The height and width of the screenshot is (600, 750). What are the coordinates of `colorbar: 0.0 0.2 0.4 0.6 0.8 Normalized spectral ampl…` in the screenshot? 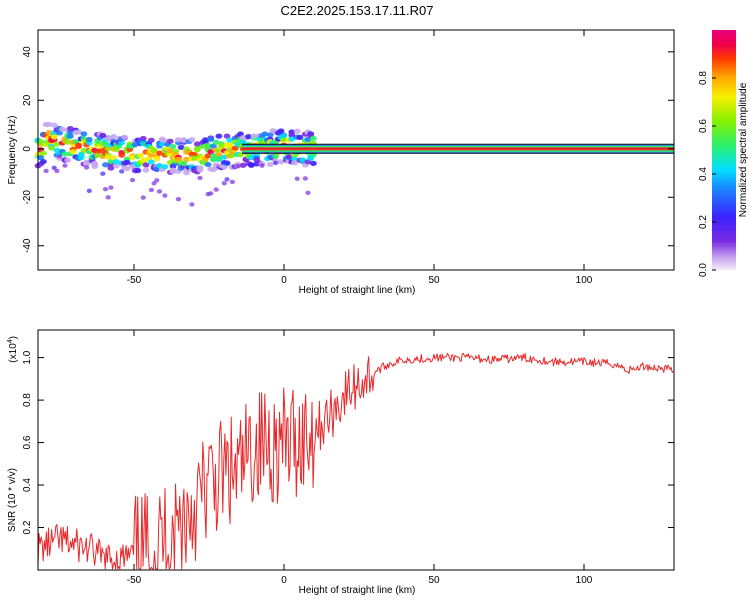 It's located at (723, 153).